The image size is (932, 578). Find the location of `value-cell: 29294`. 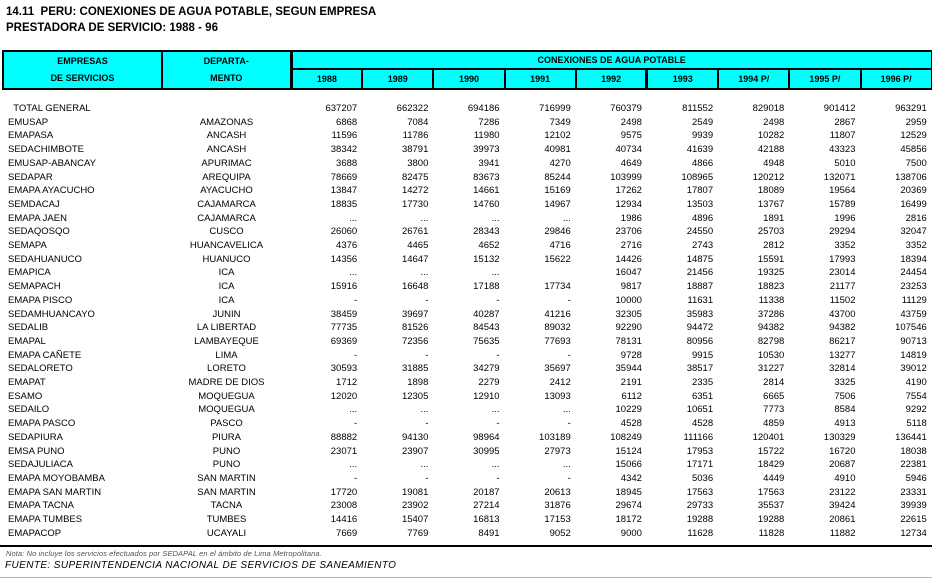

value-cell: 29294 is located at coordinates (825, 232).